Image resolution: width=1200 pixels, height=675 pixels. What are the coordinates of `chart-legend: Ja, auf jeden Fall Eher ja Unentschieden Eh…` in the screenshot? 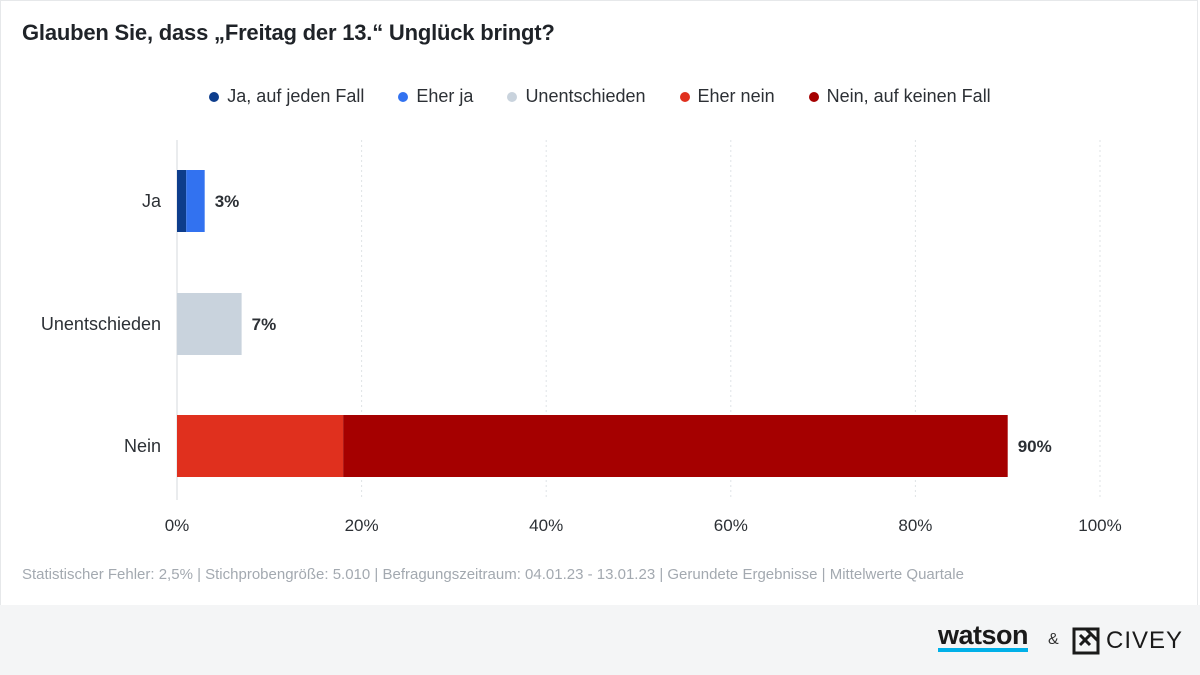 It's located at (600, 96).